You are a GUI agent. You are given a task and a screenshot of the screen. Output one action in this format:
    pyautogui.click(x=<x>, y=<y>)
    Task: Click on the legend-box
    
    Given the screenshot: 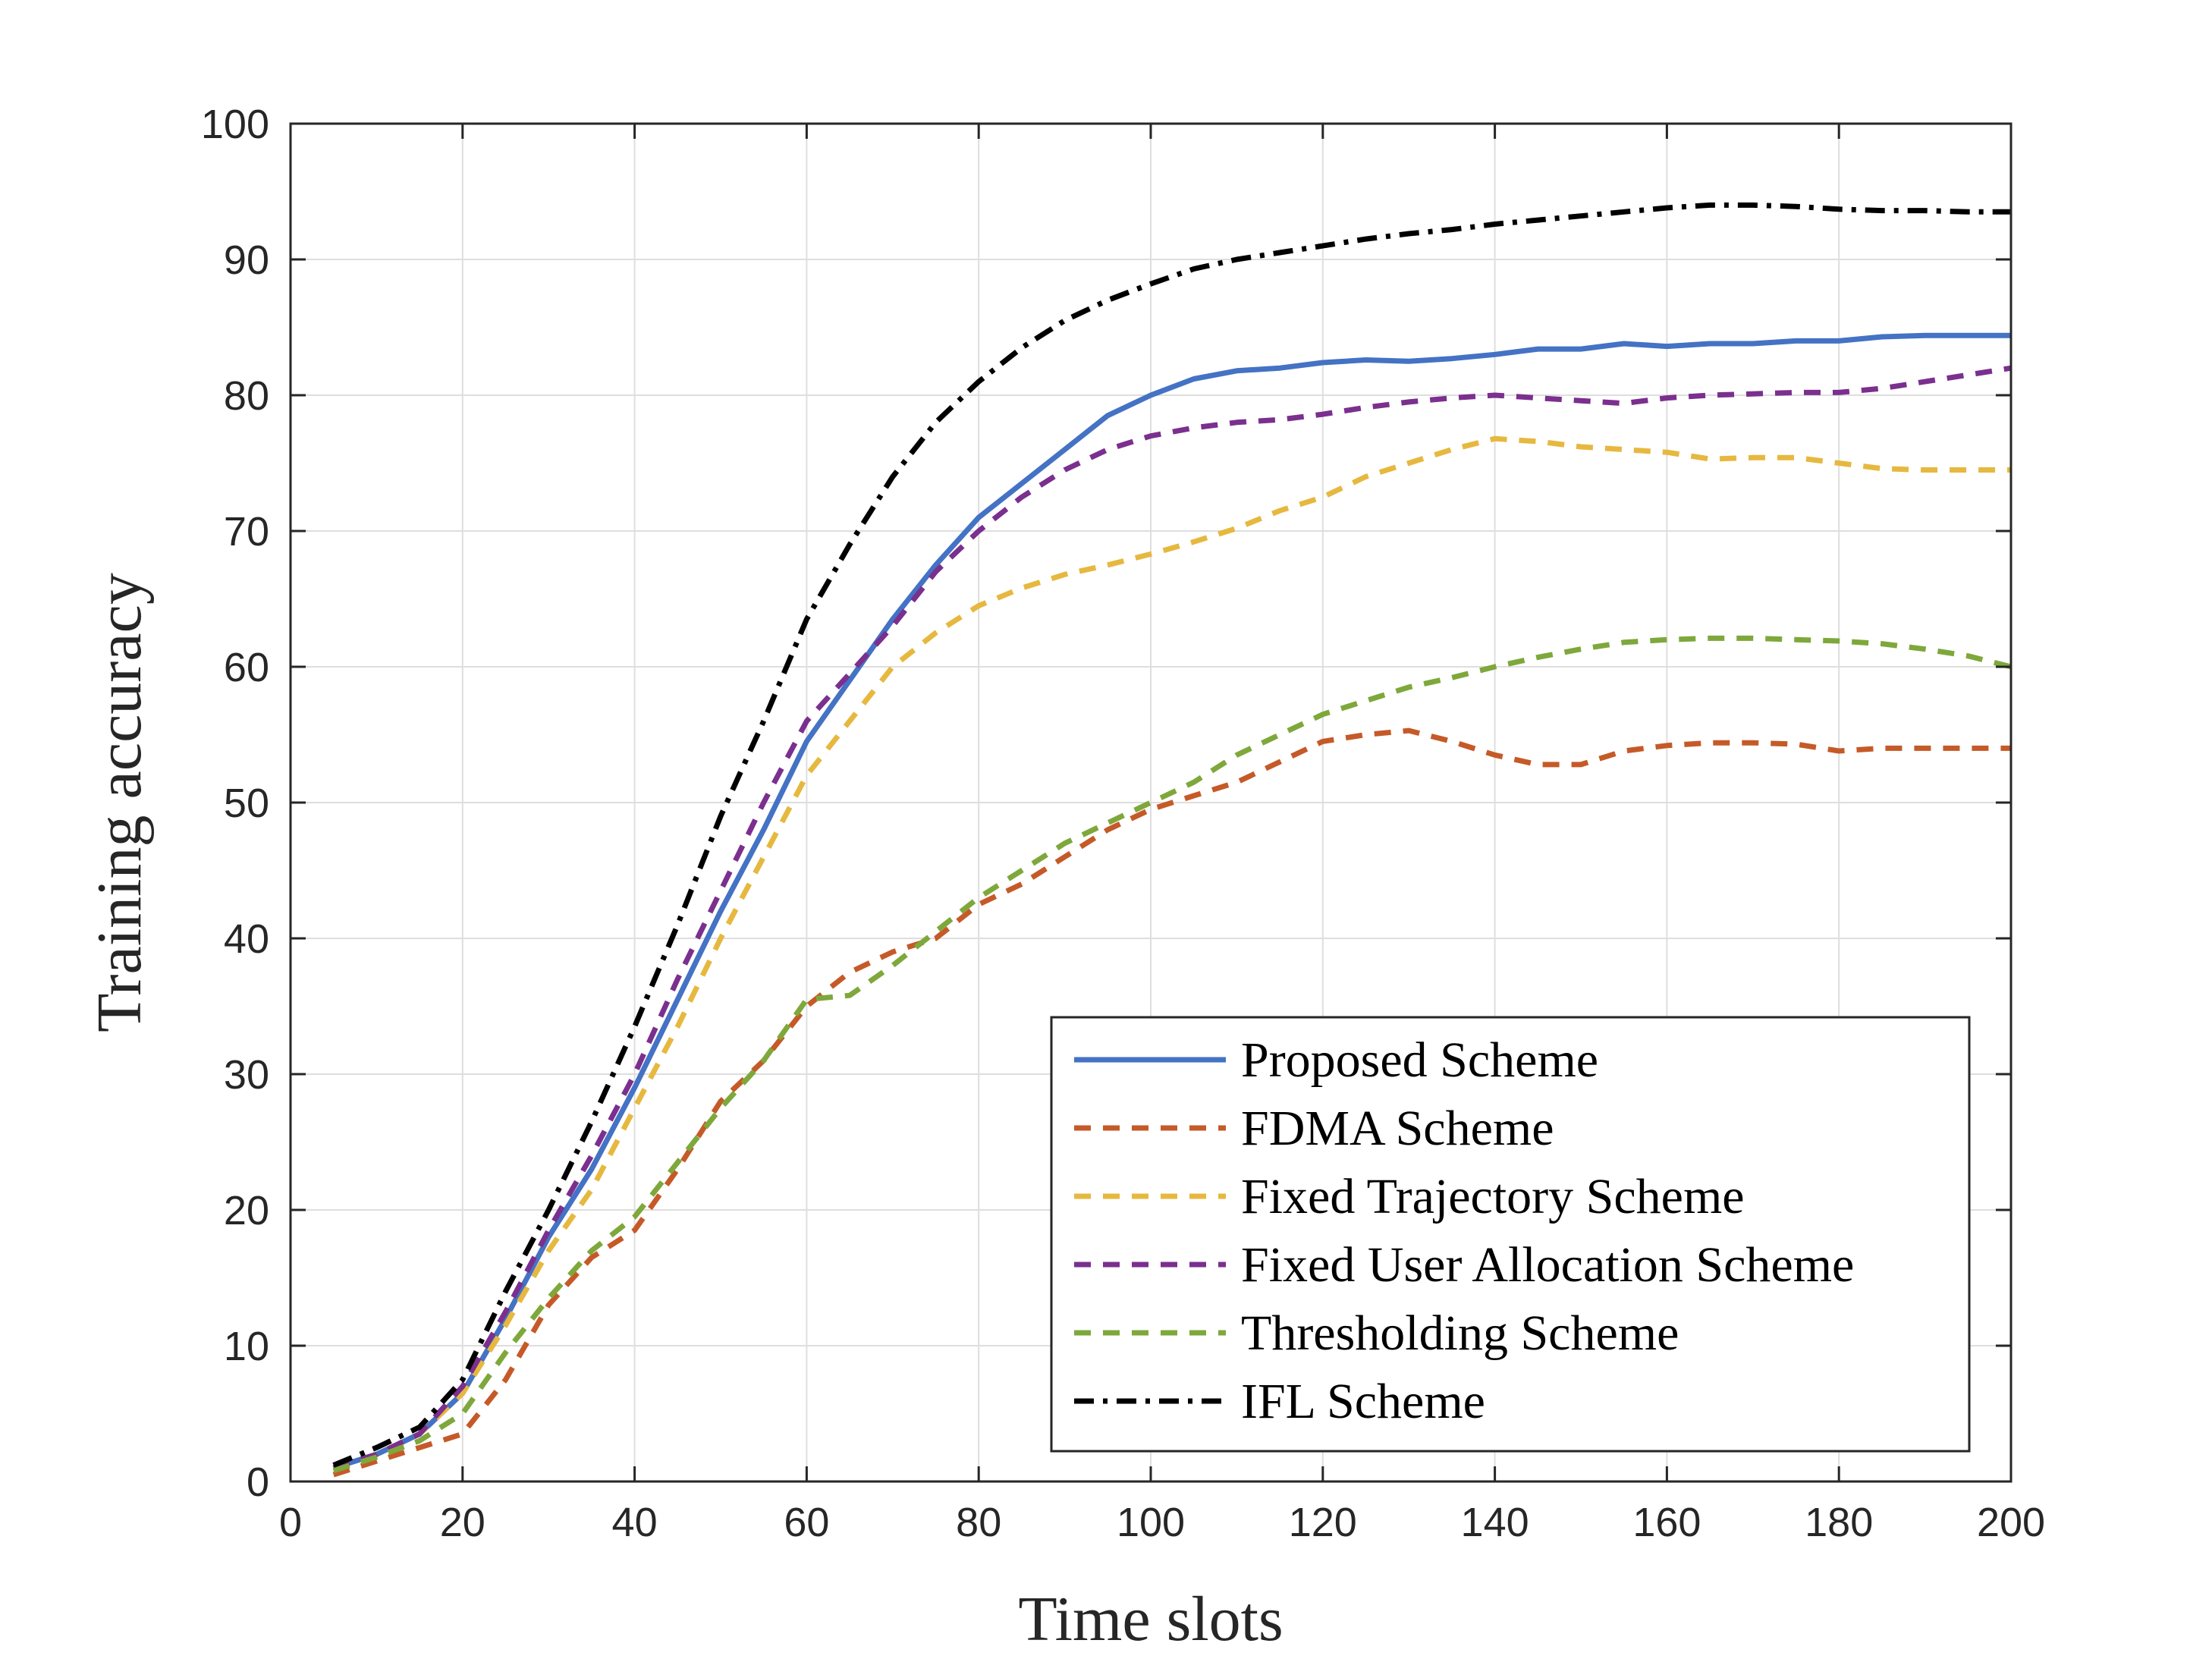 What is the action you would take?
    pyautogui.click(x=1510, y=1234)
    